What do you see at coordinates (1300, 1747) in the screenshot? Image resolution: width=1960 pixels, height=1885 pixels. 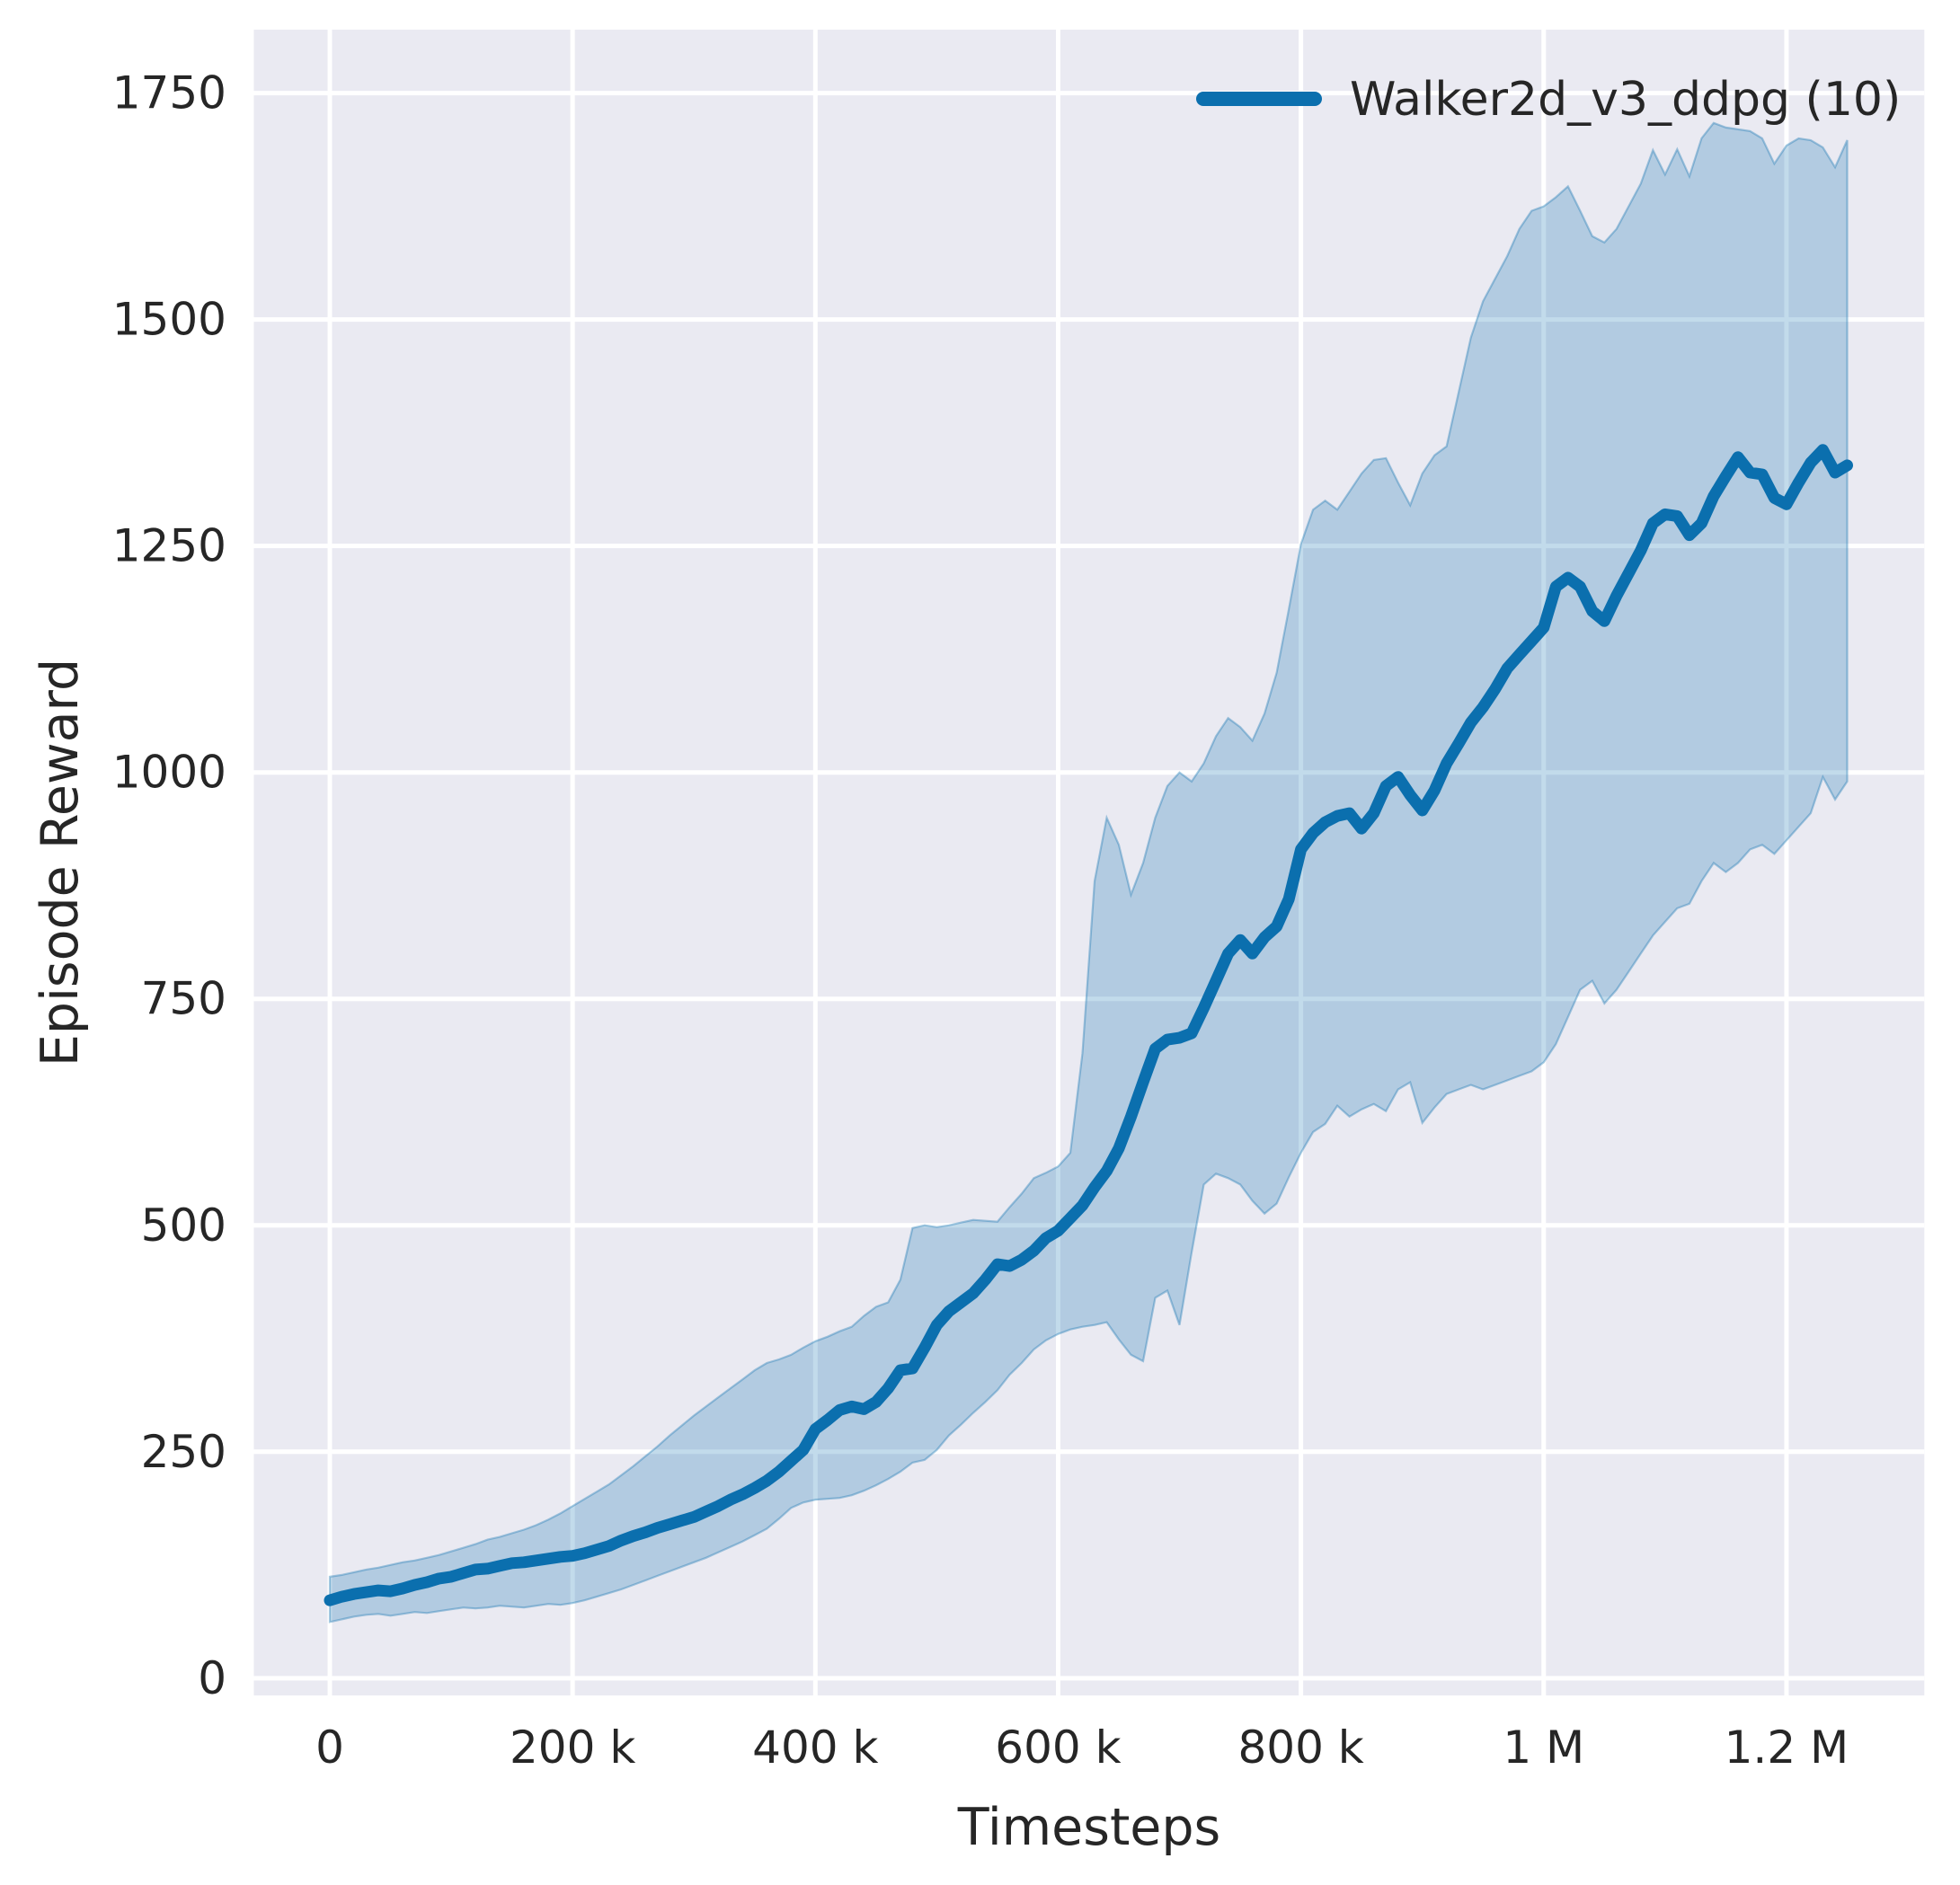 I see `x-tick-label: 800 k` at bounding box center [1300, 1747].